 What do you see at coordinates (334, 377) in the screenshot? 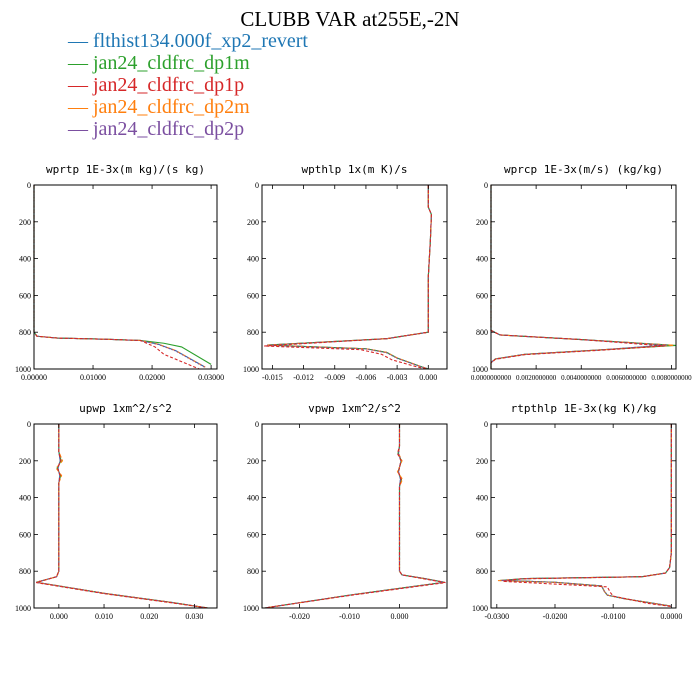
I see `x-tick-label: -0.009` at bounding box center [334, 377].